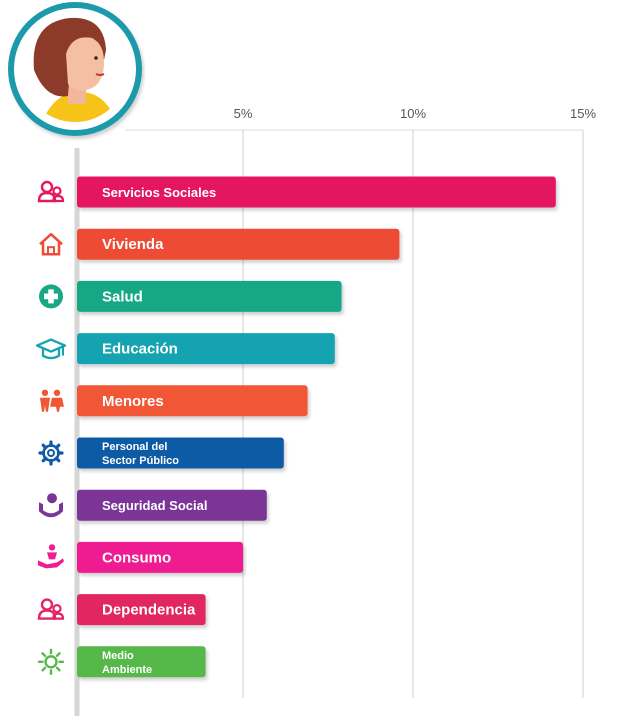 The height and width of the screenshot is (717, 618). What do you see at coordinates (51, 453) in the screenshot?
I see `gear-icon` at bounding box center [51, 453].